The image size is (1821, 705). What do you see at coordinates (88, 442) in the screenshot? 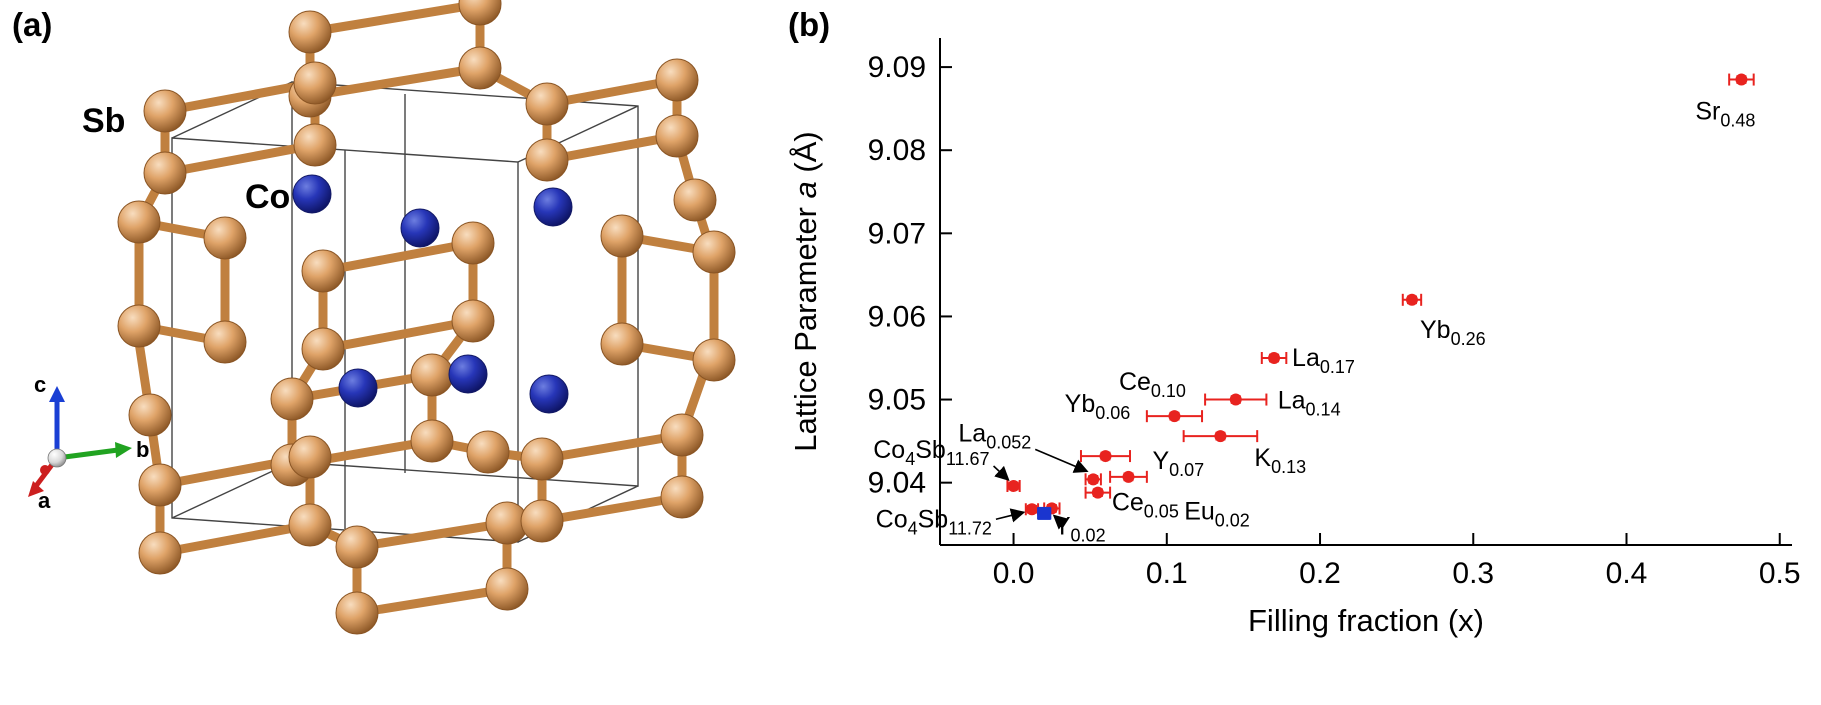
I see `axes-triad: c b a` at bounding box center [88, 442].